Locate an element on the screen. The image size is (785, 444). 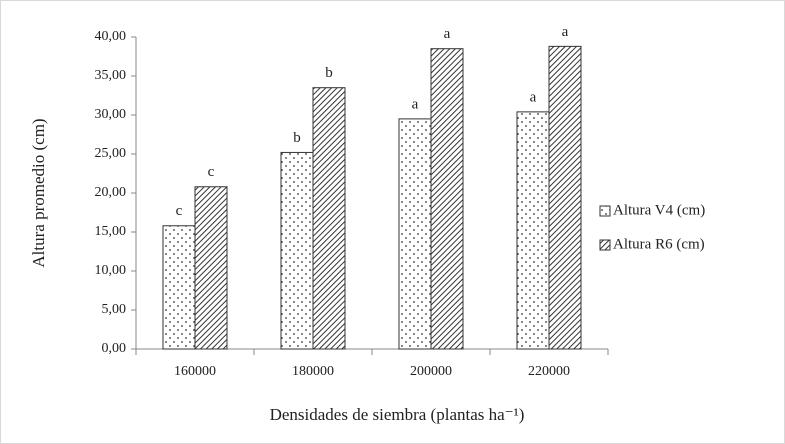
y-tick-label: 20,00 is located at coordinates (111, 192).